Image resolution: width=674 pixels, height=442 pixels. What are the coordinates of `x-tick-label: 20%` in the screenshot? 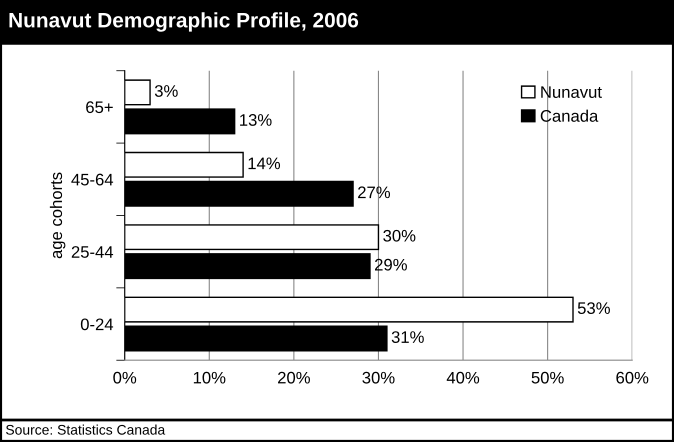 It's located at (294, 378).